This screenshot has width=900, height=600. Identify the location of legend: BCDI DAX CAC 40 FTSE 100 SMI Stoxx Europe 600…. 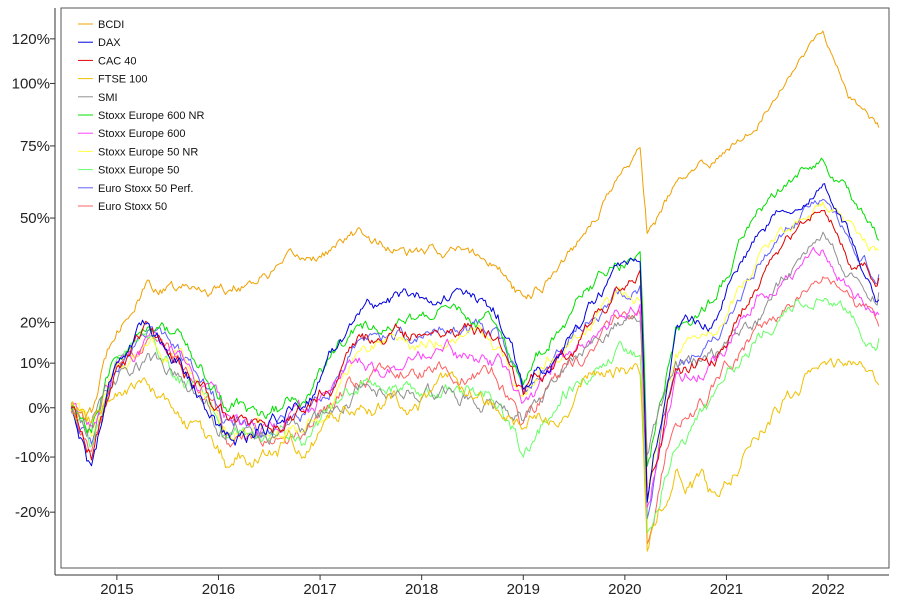
(141, 116).